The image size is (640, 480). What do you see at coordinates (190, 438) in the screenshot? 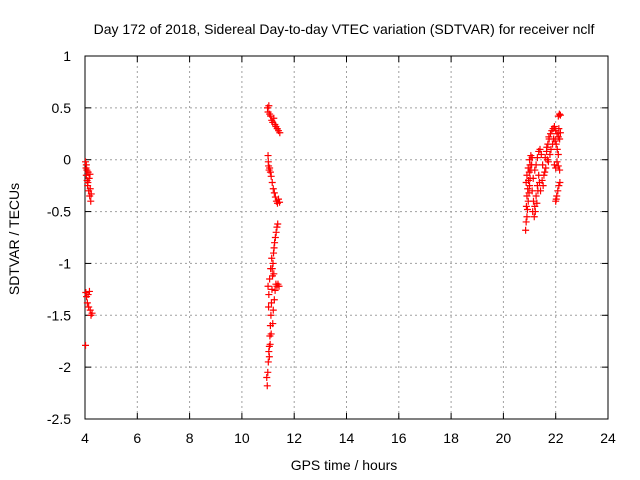
I see `x-tick-label: 8` at bounding box center [190, 438].